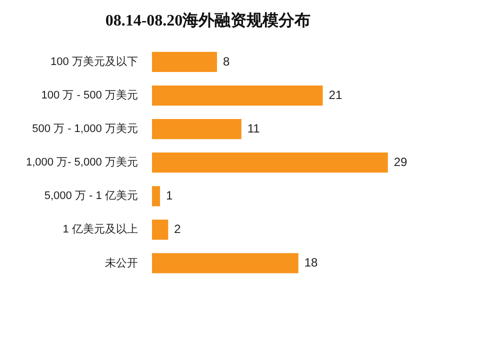  What do you see at coordinates (89, 95) in the screenshot?
I see `y-tick-label: 100 万 - 500 万美元` at bounding box center [89, 95].